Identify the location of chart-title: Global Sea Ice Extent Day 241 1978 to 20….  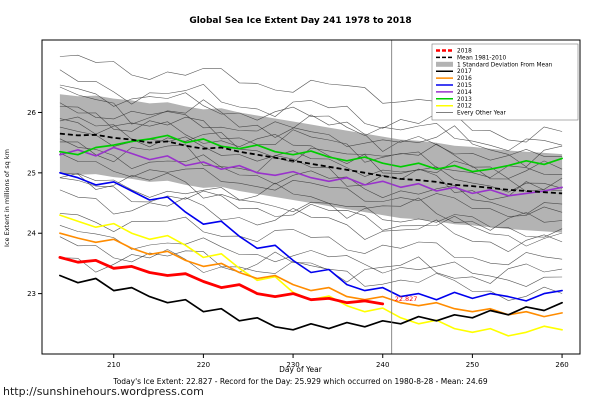
(300, 21).